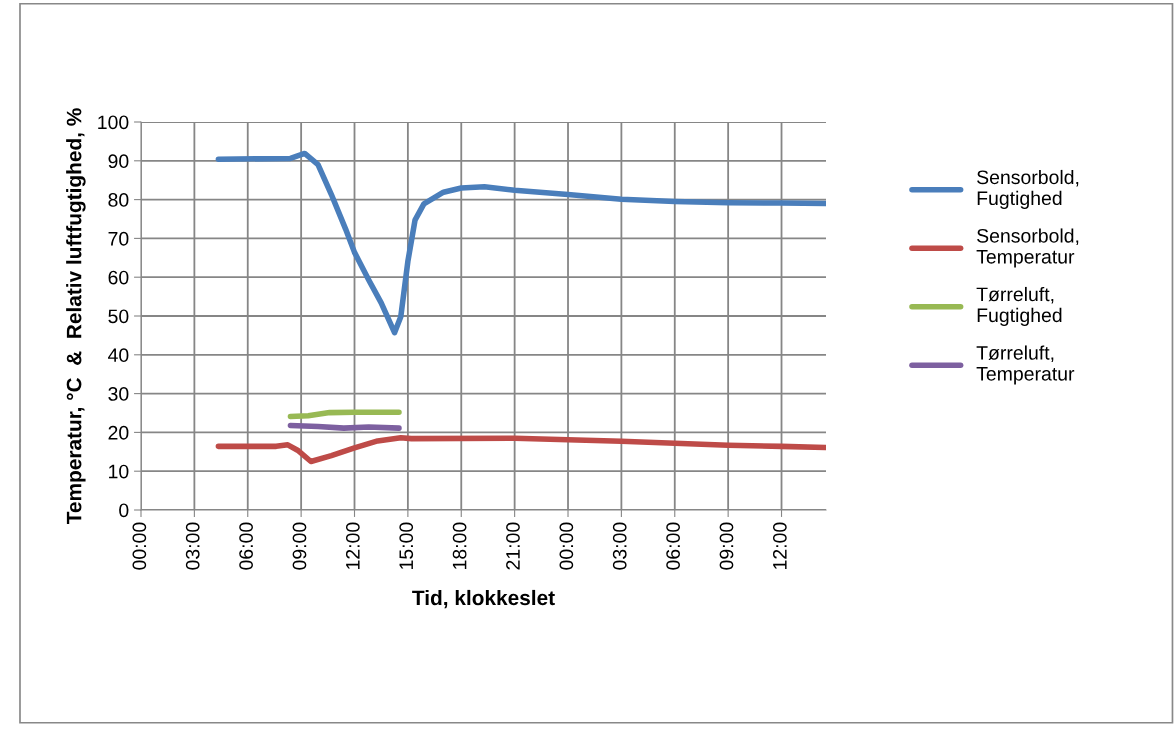 Image resolution: width=1176 pixels, height=749 pixels. Describe the element at coordinates (118, 200) in the screenshot. I see `y-tick-label: 80` at that location.